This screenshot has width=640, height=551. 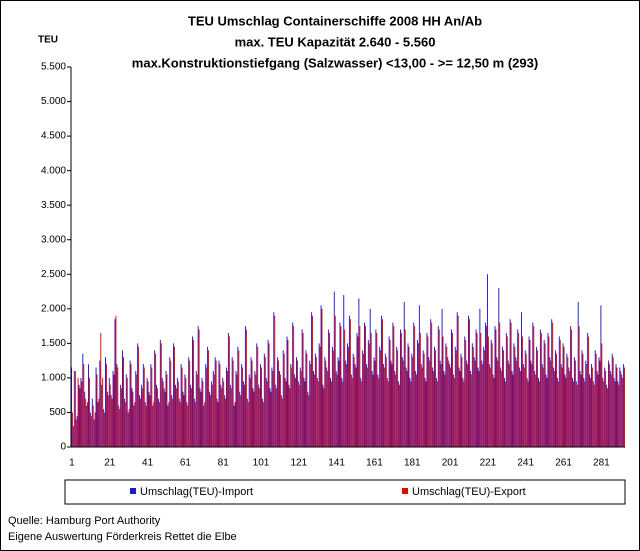 What do you see at coordinates (261, 463) in the screenshot?
I see `x-tick-label: 101` at bounding box center [261, 463].